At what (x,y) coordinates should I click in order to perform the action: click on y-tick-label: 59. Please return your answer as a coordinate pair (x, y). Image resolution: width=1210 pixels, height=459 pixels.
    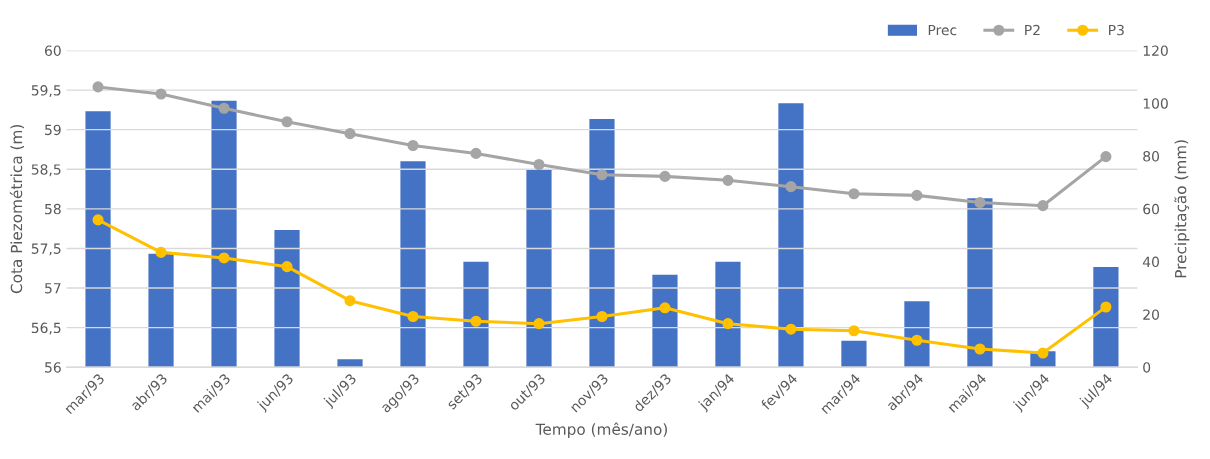
    Looking at the image, I should click on (53, 130).